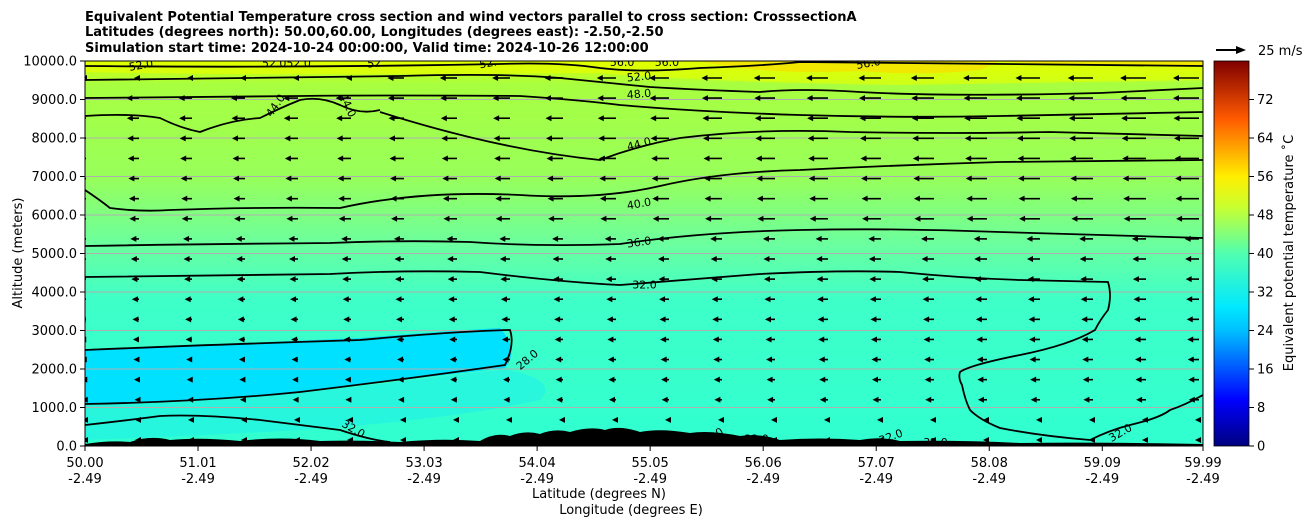 The width and height of the screenshot is (1308, 526). What do you see at coordinates (55, 254) in the screenshot?
I see `y-tick-label: 5000.0` at bounding box center [55, 254].